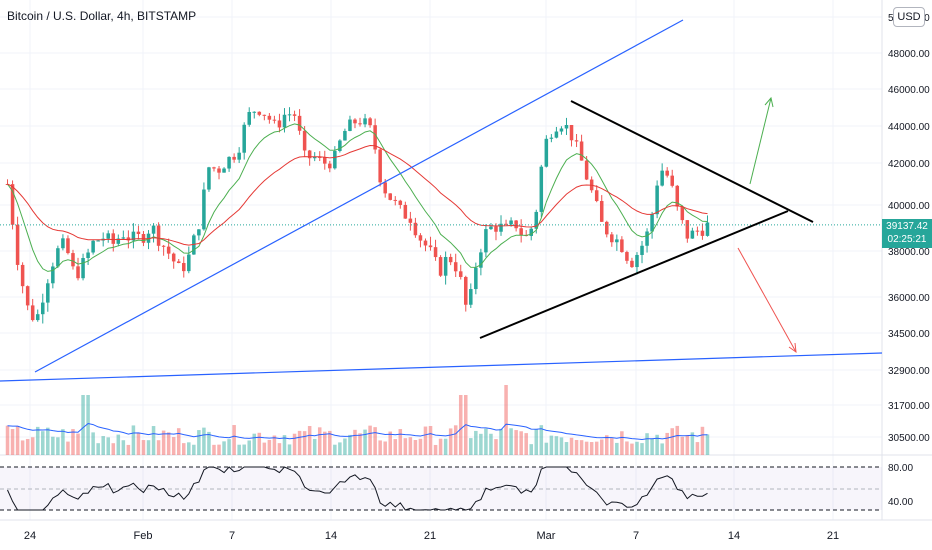 Image resolution: width=932 pixels, height=550 pixels. I want to click on ema-slow-line, so click(357, 195).